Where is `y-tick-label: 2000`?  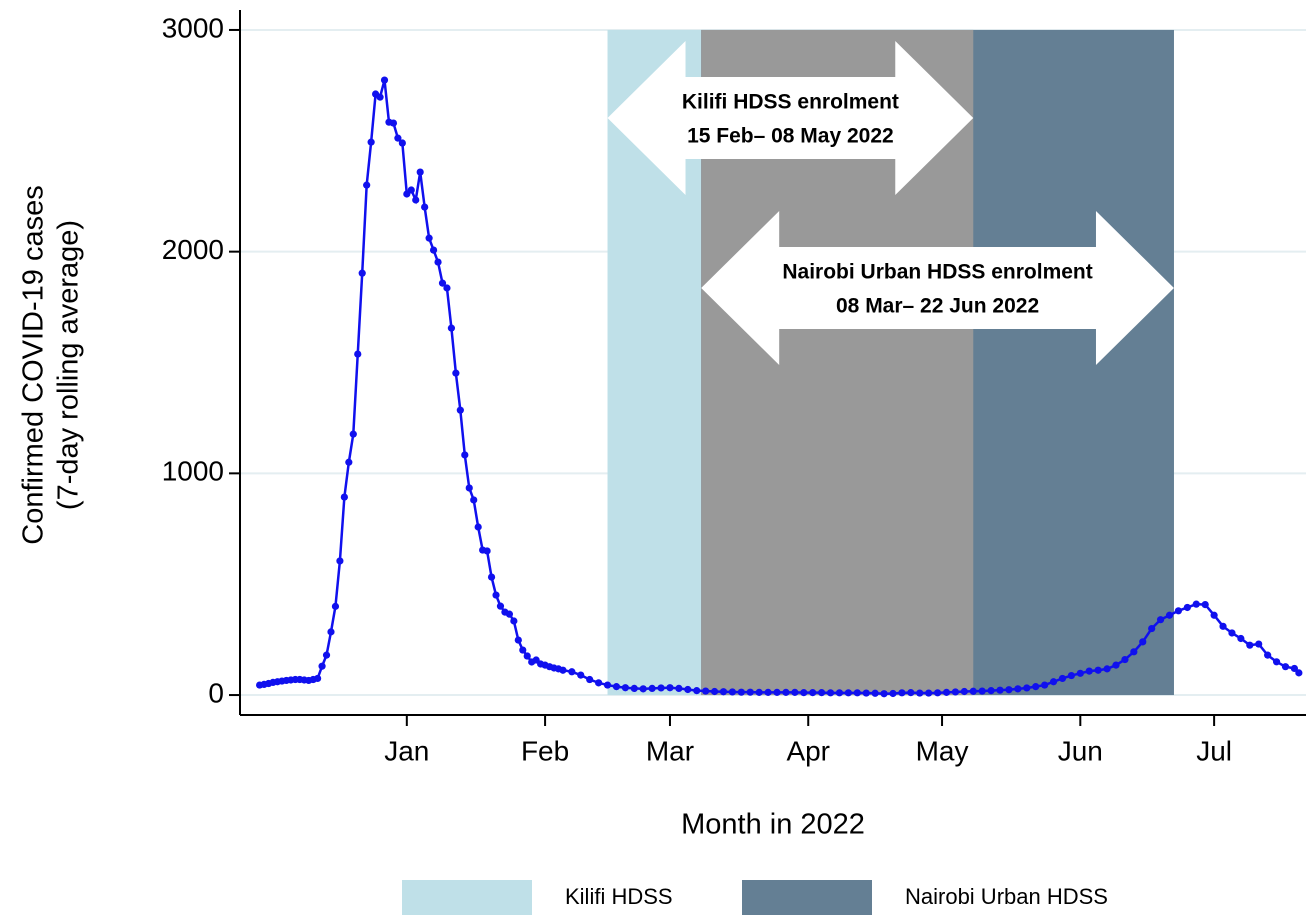
y-tick-label: 2000 is located at coordinates (193, 249).